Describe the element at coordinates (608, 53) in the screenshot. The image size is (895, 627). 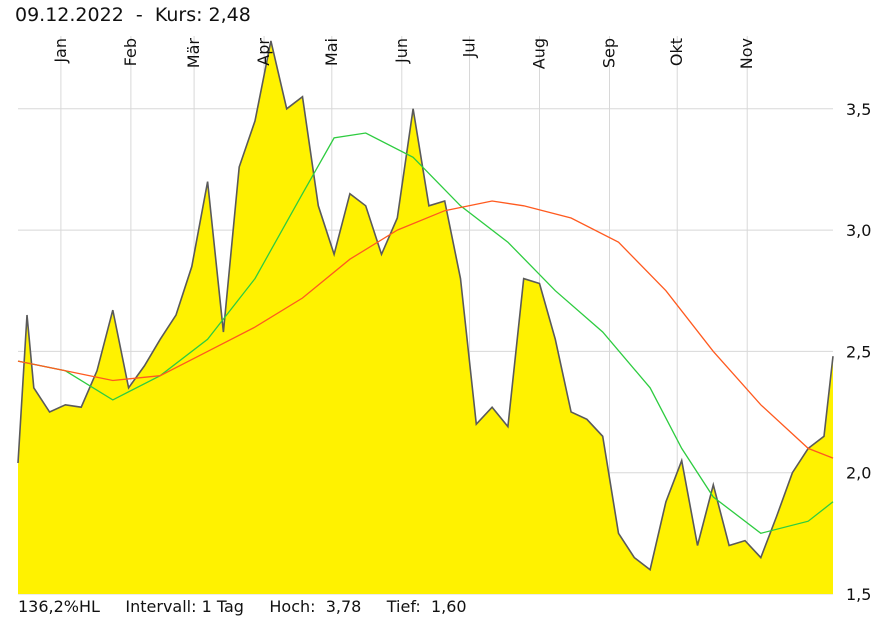
I see `month-label: Sep` at that location.